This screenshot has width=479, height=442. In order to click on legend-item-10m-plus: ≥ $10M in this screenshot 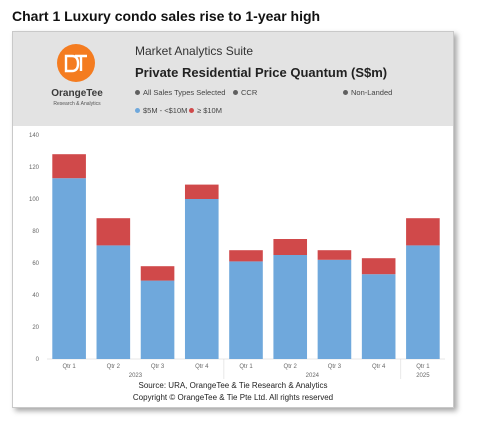, I will do `click(205, 110)`.